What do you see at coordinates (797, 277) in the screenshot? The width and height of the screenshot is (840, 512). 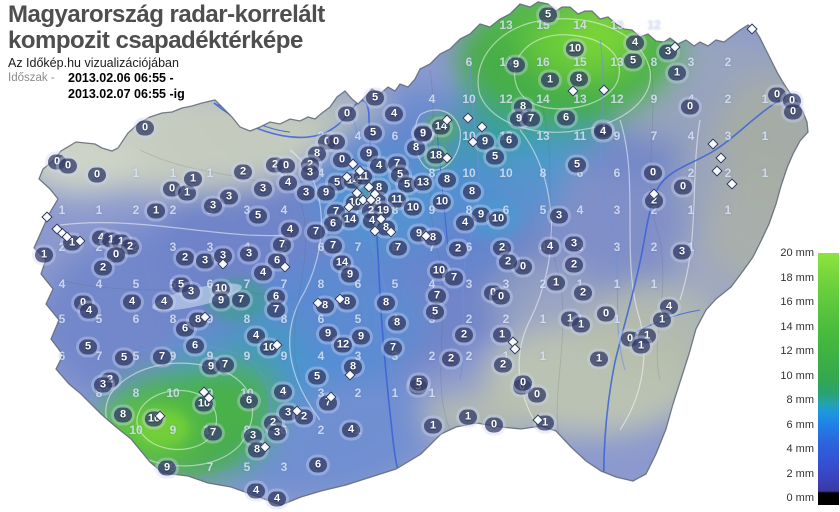 I see `legend-label: 18 mm` at bounding box center [797, 277].